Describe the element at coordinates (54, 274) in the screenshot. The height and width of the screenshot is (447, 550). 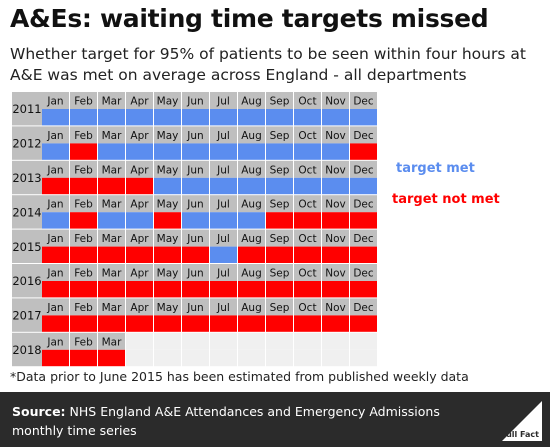
I see `month-label: Jan` at that location.